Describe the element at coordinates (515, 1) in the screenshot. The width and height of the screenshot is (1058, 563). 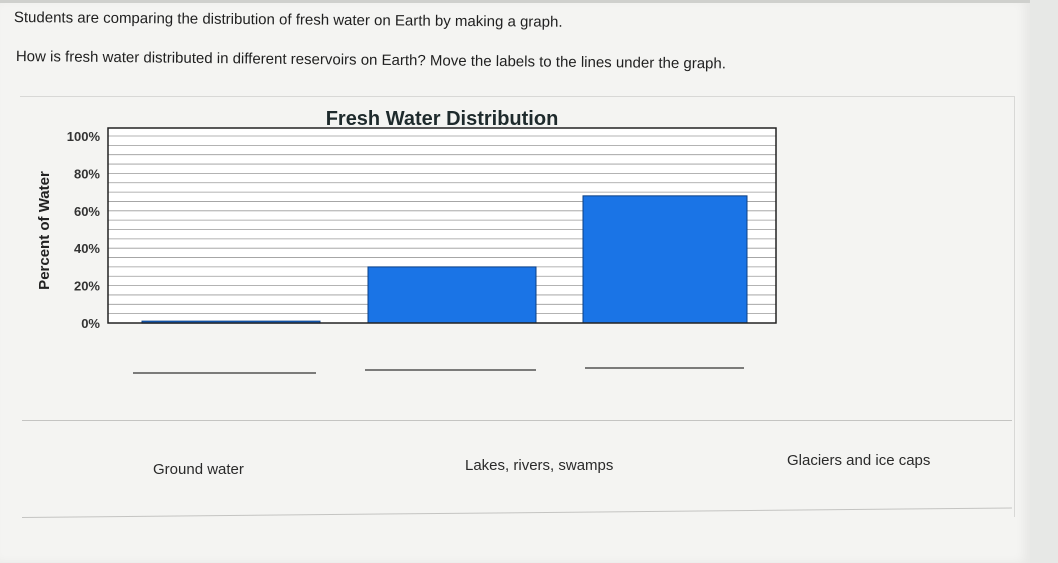
I see `top-border` at that location.